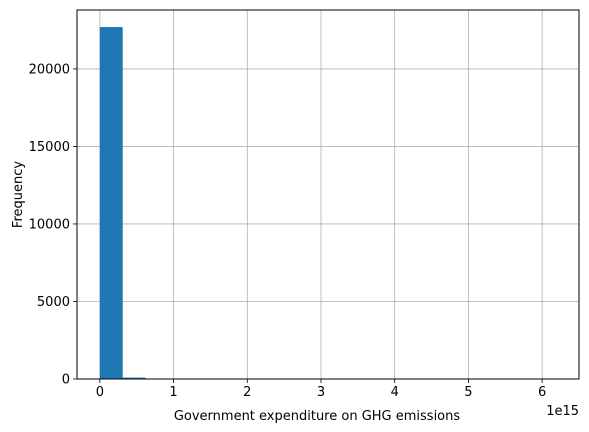 The height and width of the screenshot is (432, 589). I want to click on y-tick-label: 0, so click(66, 380).